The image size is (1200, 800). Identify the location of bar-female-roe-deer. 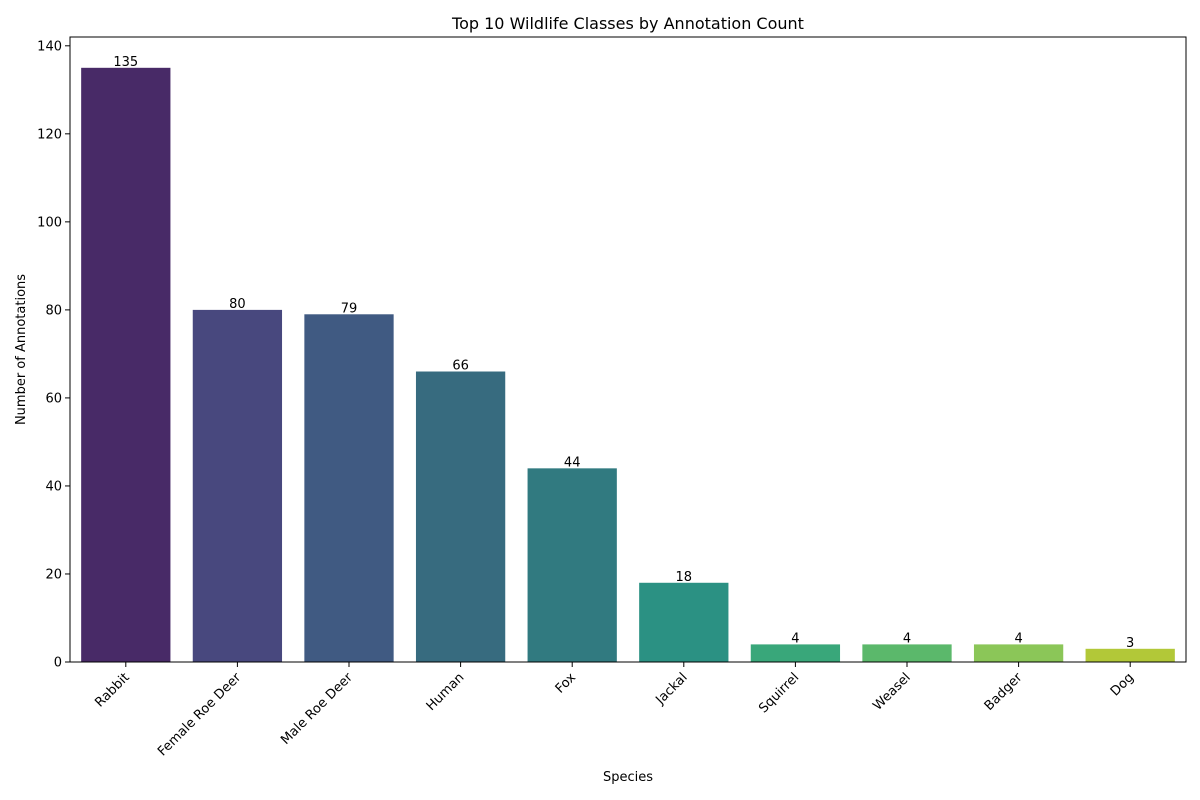
(237, 485).